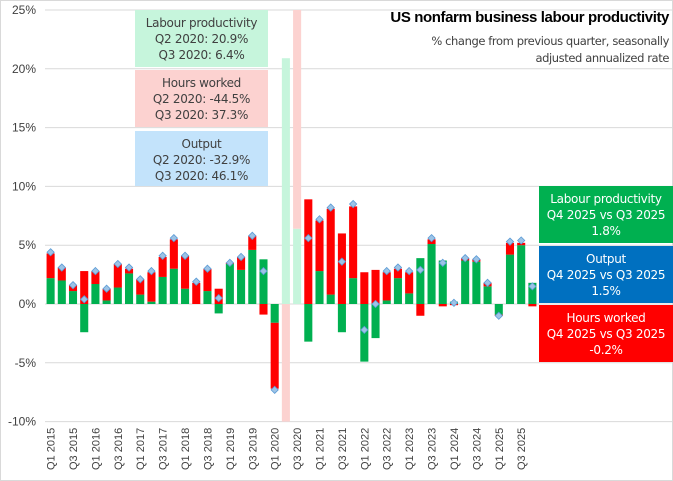 The width and height of the screenshot is (673, 481). What do you see at coordinates (476, 259) in the screenshot?
I see `marker-output-Q3-2024` at bounding box center [476, 259].